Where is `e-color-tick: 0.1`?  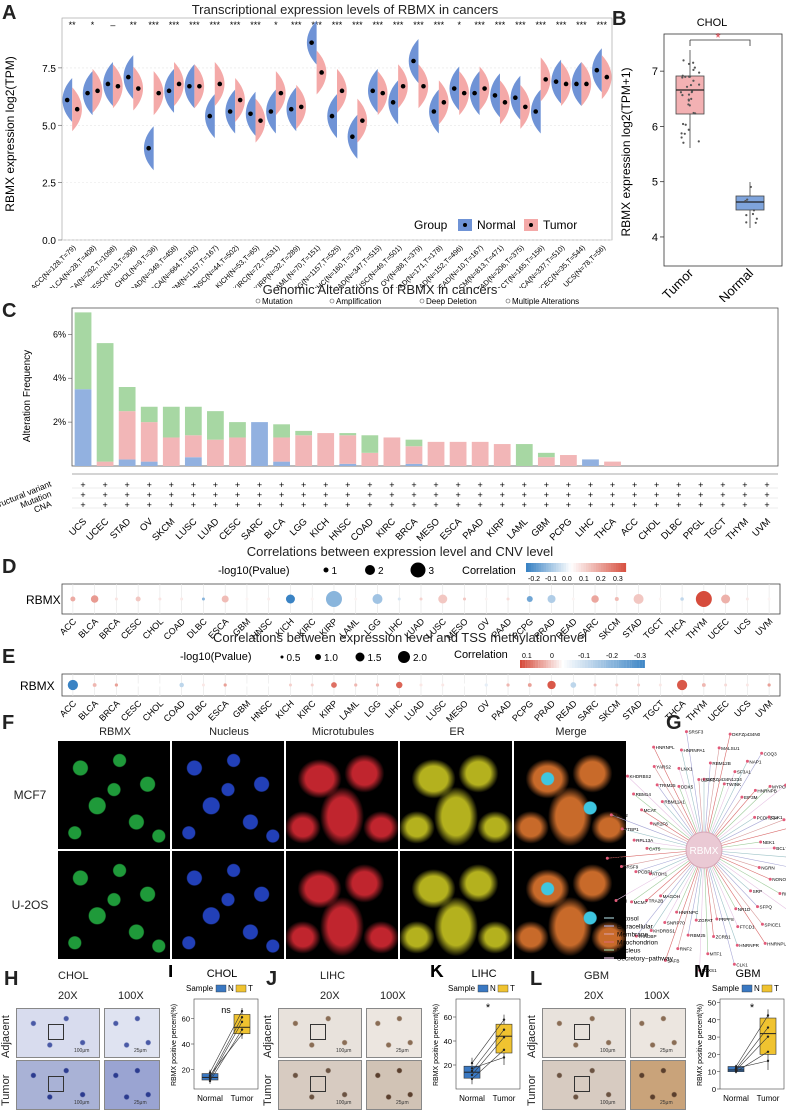
e-color-tick: 0.1 is located at coordinates (527, 656).